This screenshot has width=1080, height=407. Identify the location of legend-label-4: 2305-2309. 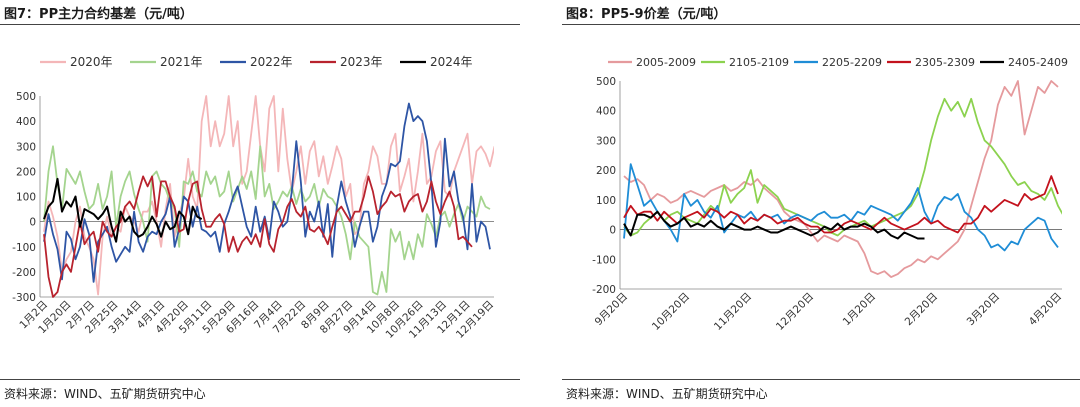
(945, 62).